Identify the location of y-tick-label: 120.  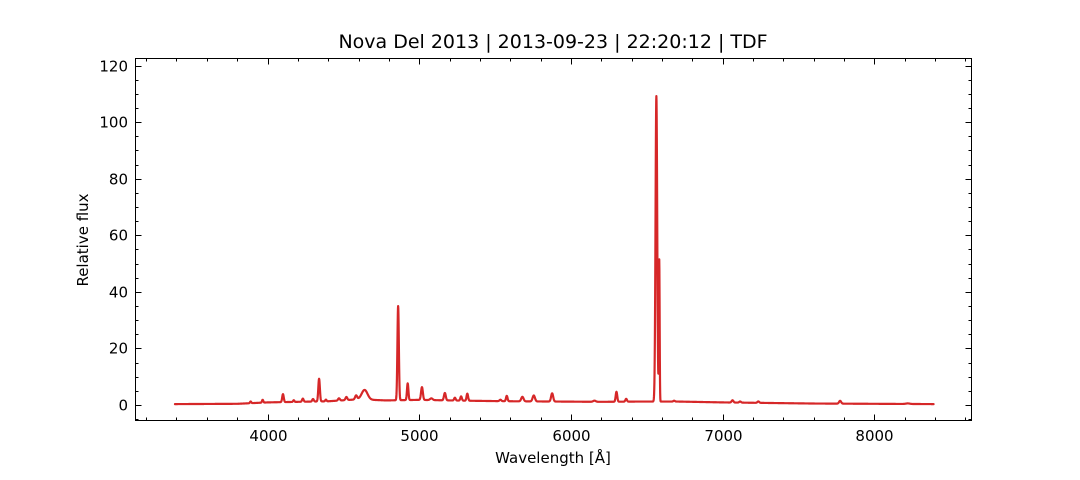
(113, 67).